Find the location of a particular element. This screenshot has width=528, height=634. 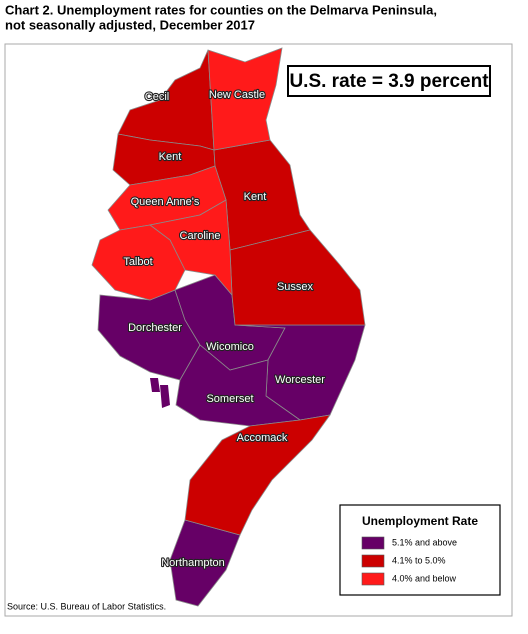

county-label: Northampton is located at coordinates (193, 563).